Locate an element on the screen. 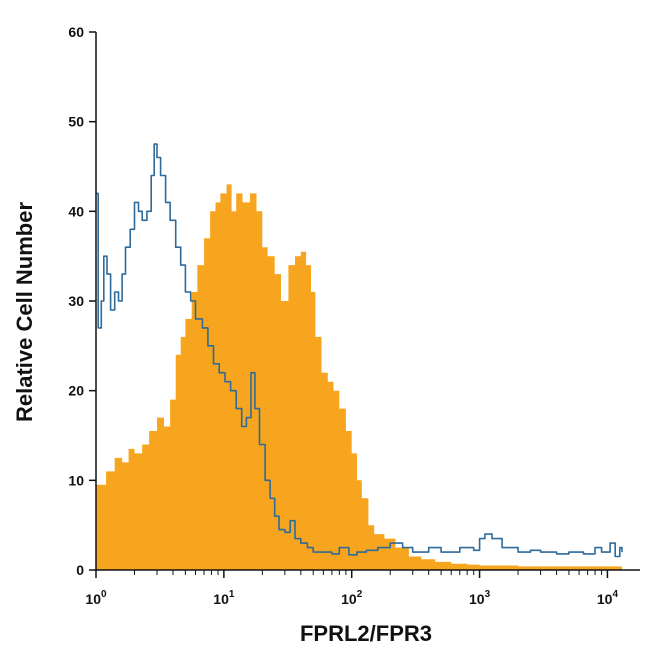 Image resolution: width=650 pixels, height=650 pixels. y-tick-label: 10 is located at coordinates (76, 480).